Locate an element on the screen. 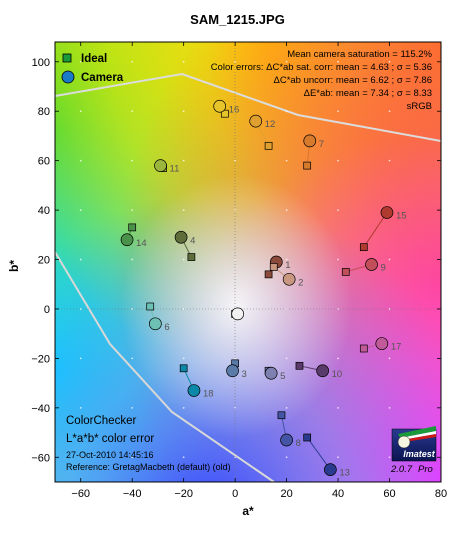  patch-label: 4 is located at coordinates (192, 240).